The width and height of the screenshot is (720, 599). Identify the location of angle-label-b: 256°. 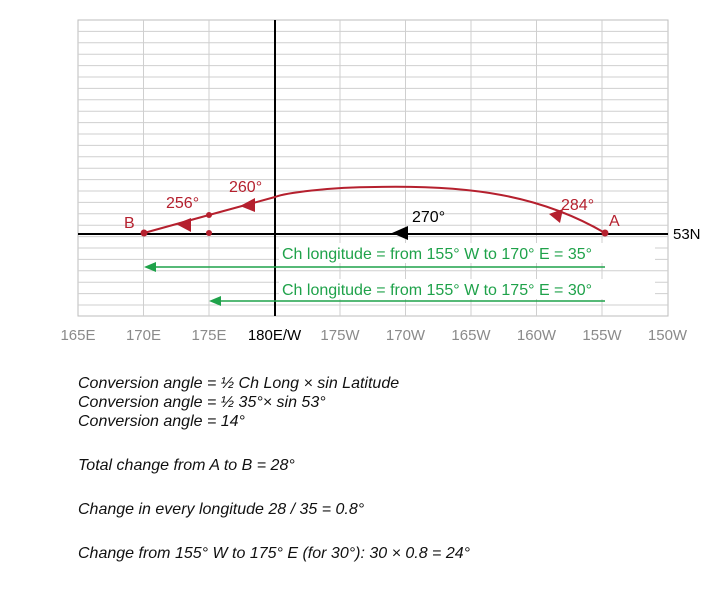
(182, 203).